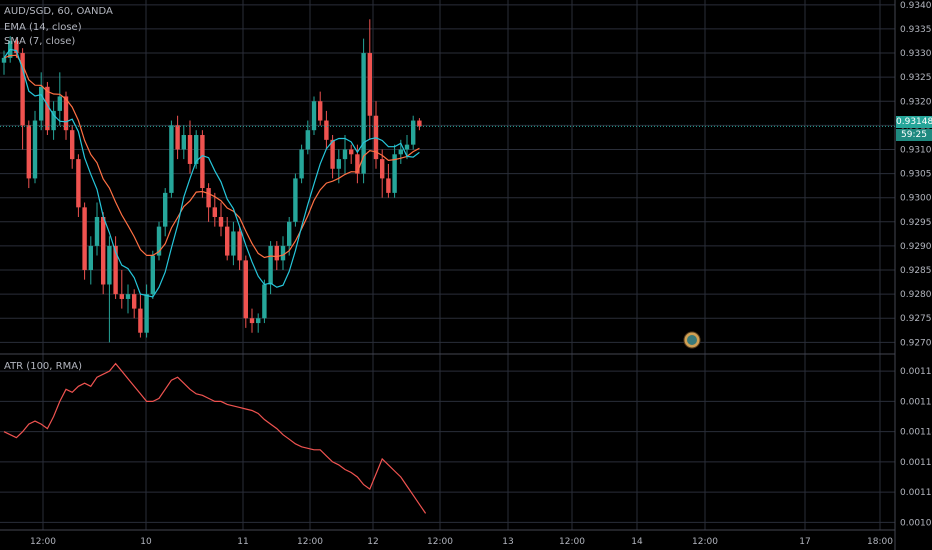 The image size is (932, 550). I want to click on last-price-tag: 0.93148, so click(914, 122).